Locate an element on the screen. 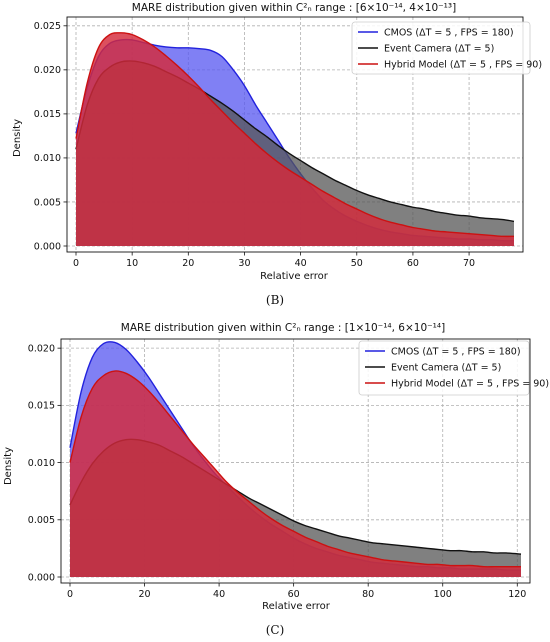 The height and width of the screenshot is (642, 550). panel-label: (C) is located at coordinates (275, 630).